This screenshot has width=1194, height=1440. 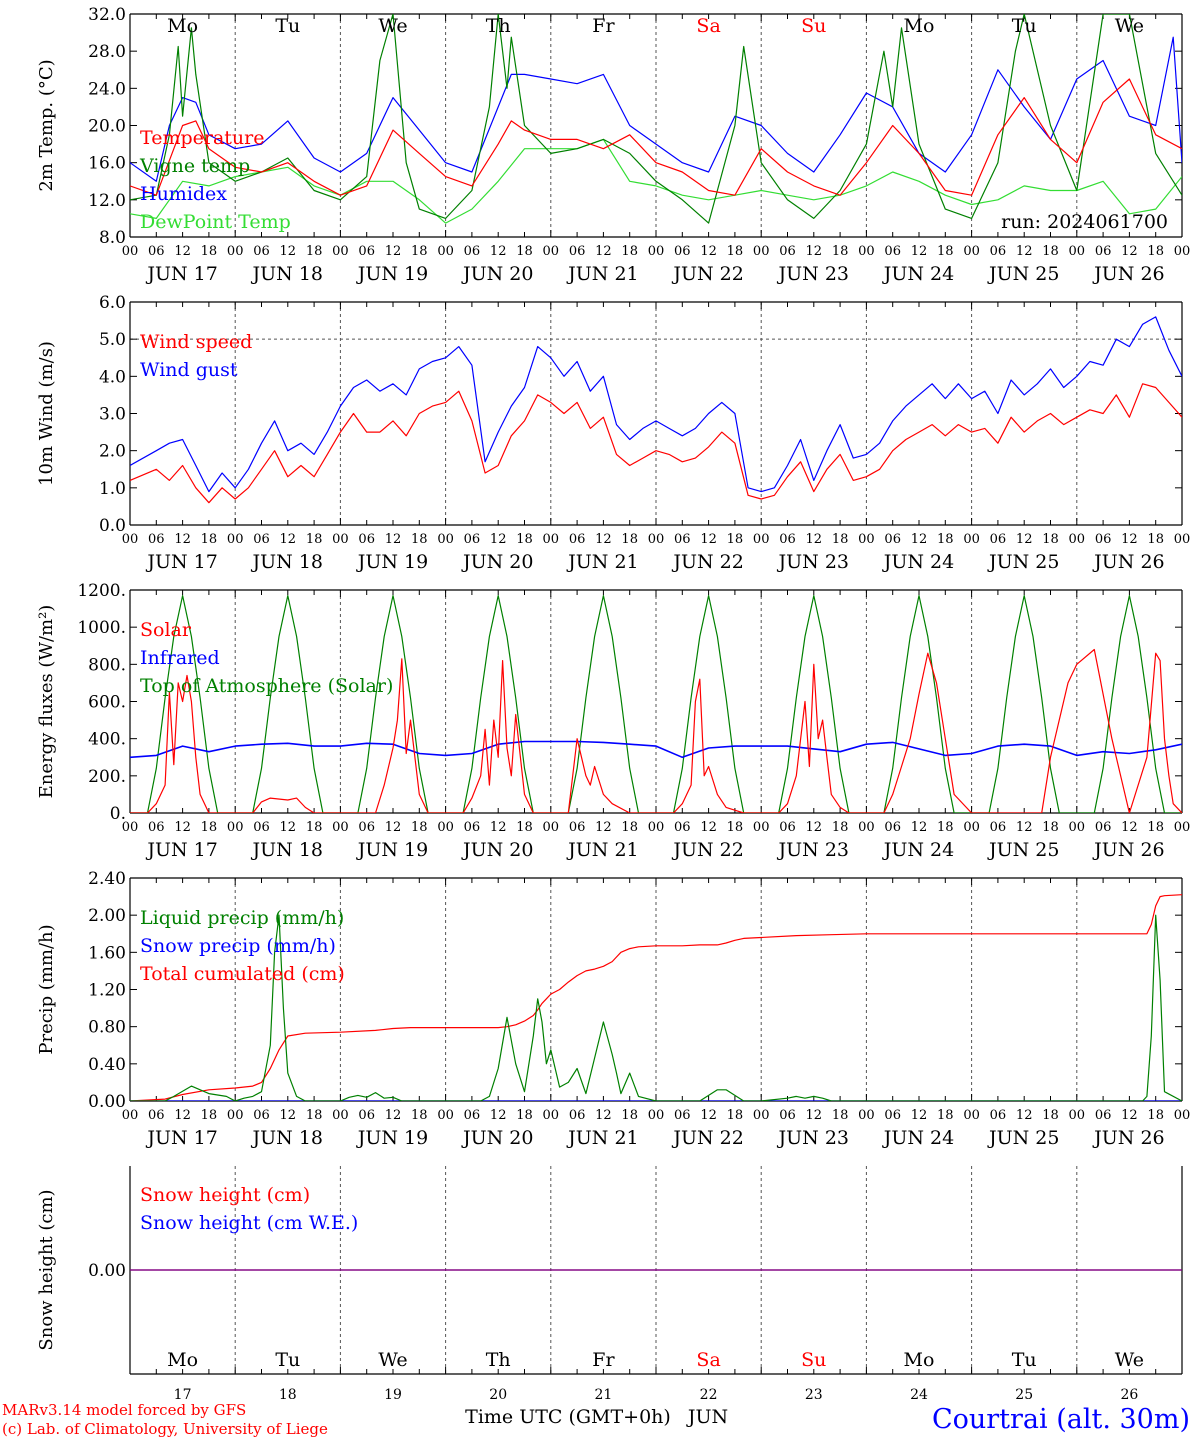 What do you see at coordinates (225, 1195) in the screenshot?
I see `legend-entry: Snow height (cm)` at bounding box center [225, 1195].